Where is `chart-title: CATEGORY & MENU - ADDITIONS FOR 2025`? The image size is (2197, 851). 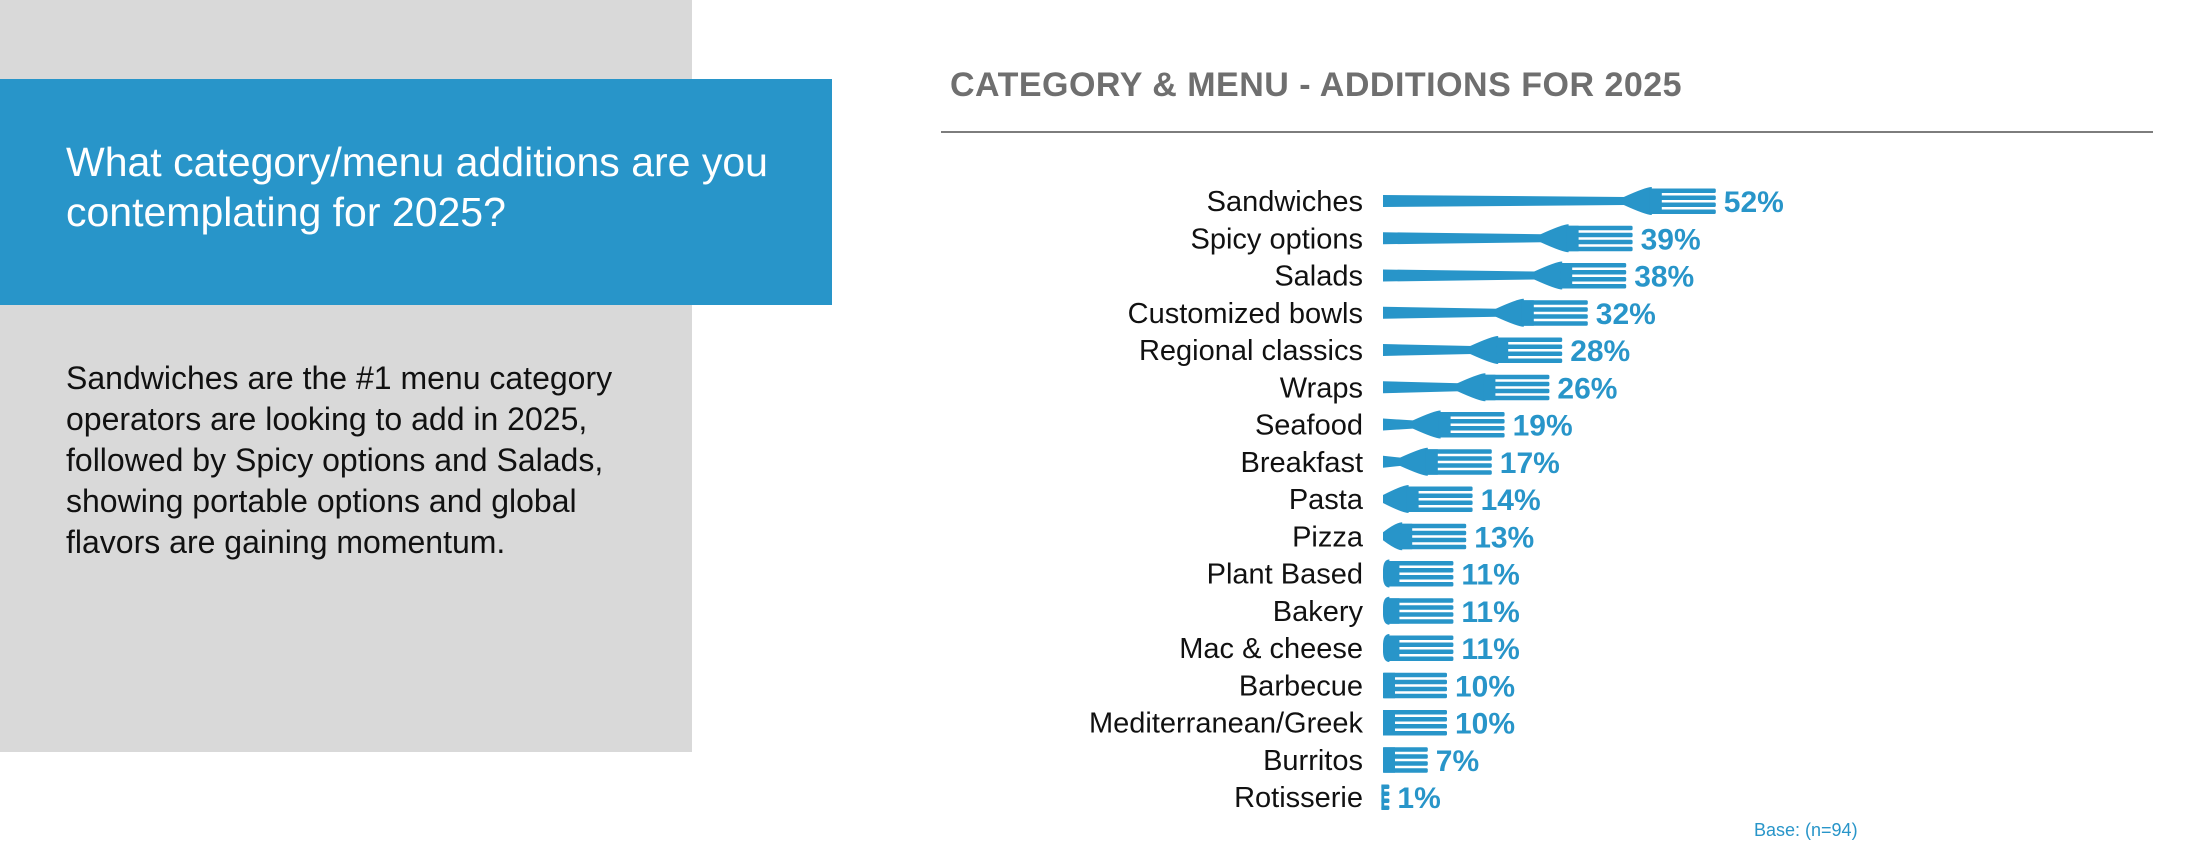
chart-title: CATEGORY & MENU - ADDITIONS FOR 2025 is located at coordinates (1316, 85).